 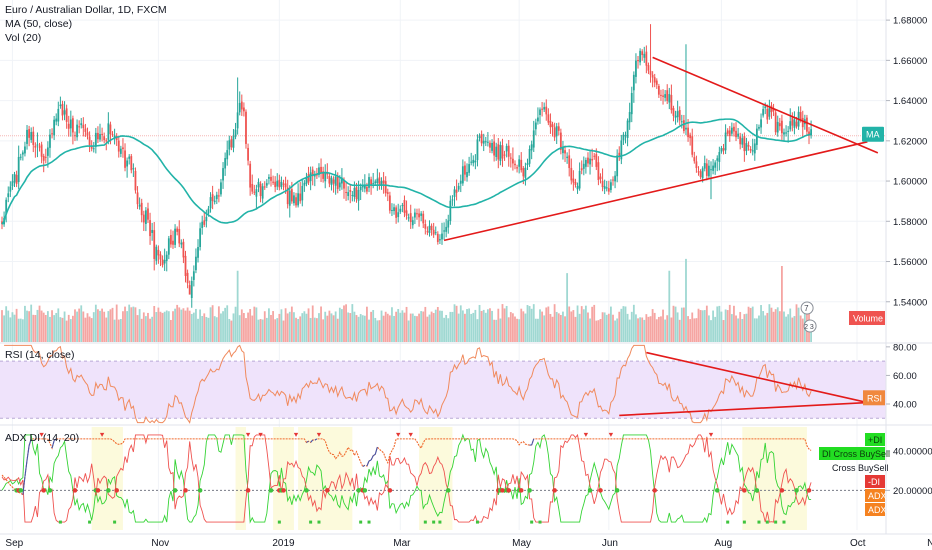 I want to click on adx-tick-label: 20.00000, so click(x=912, y=491).